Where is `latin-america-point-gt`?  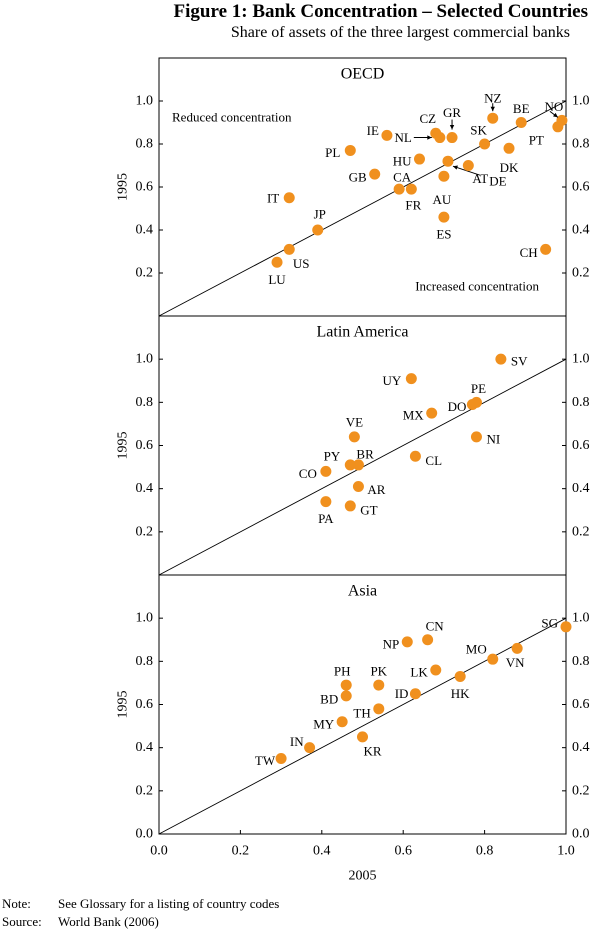
latin-america-point-gt is located at coordinates (350, 506).